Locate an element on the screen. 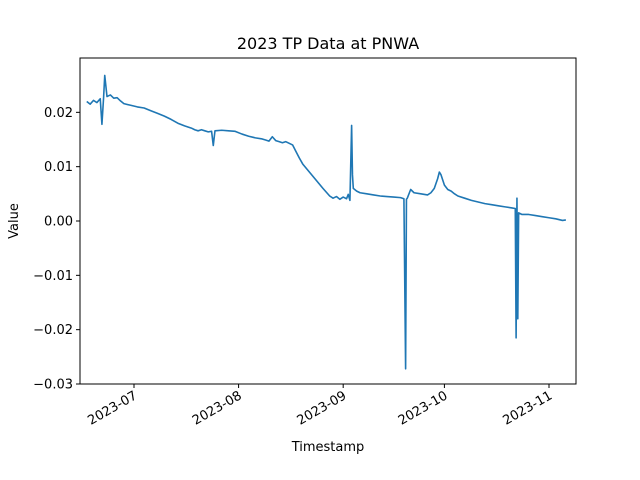  y-tick-label-4: 0.01 is located at coordinates (58, 167).